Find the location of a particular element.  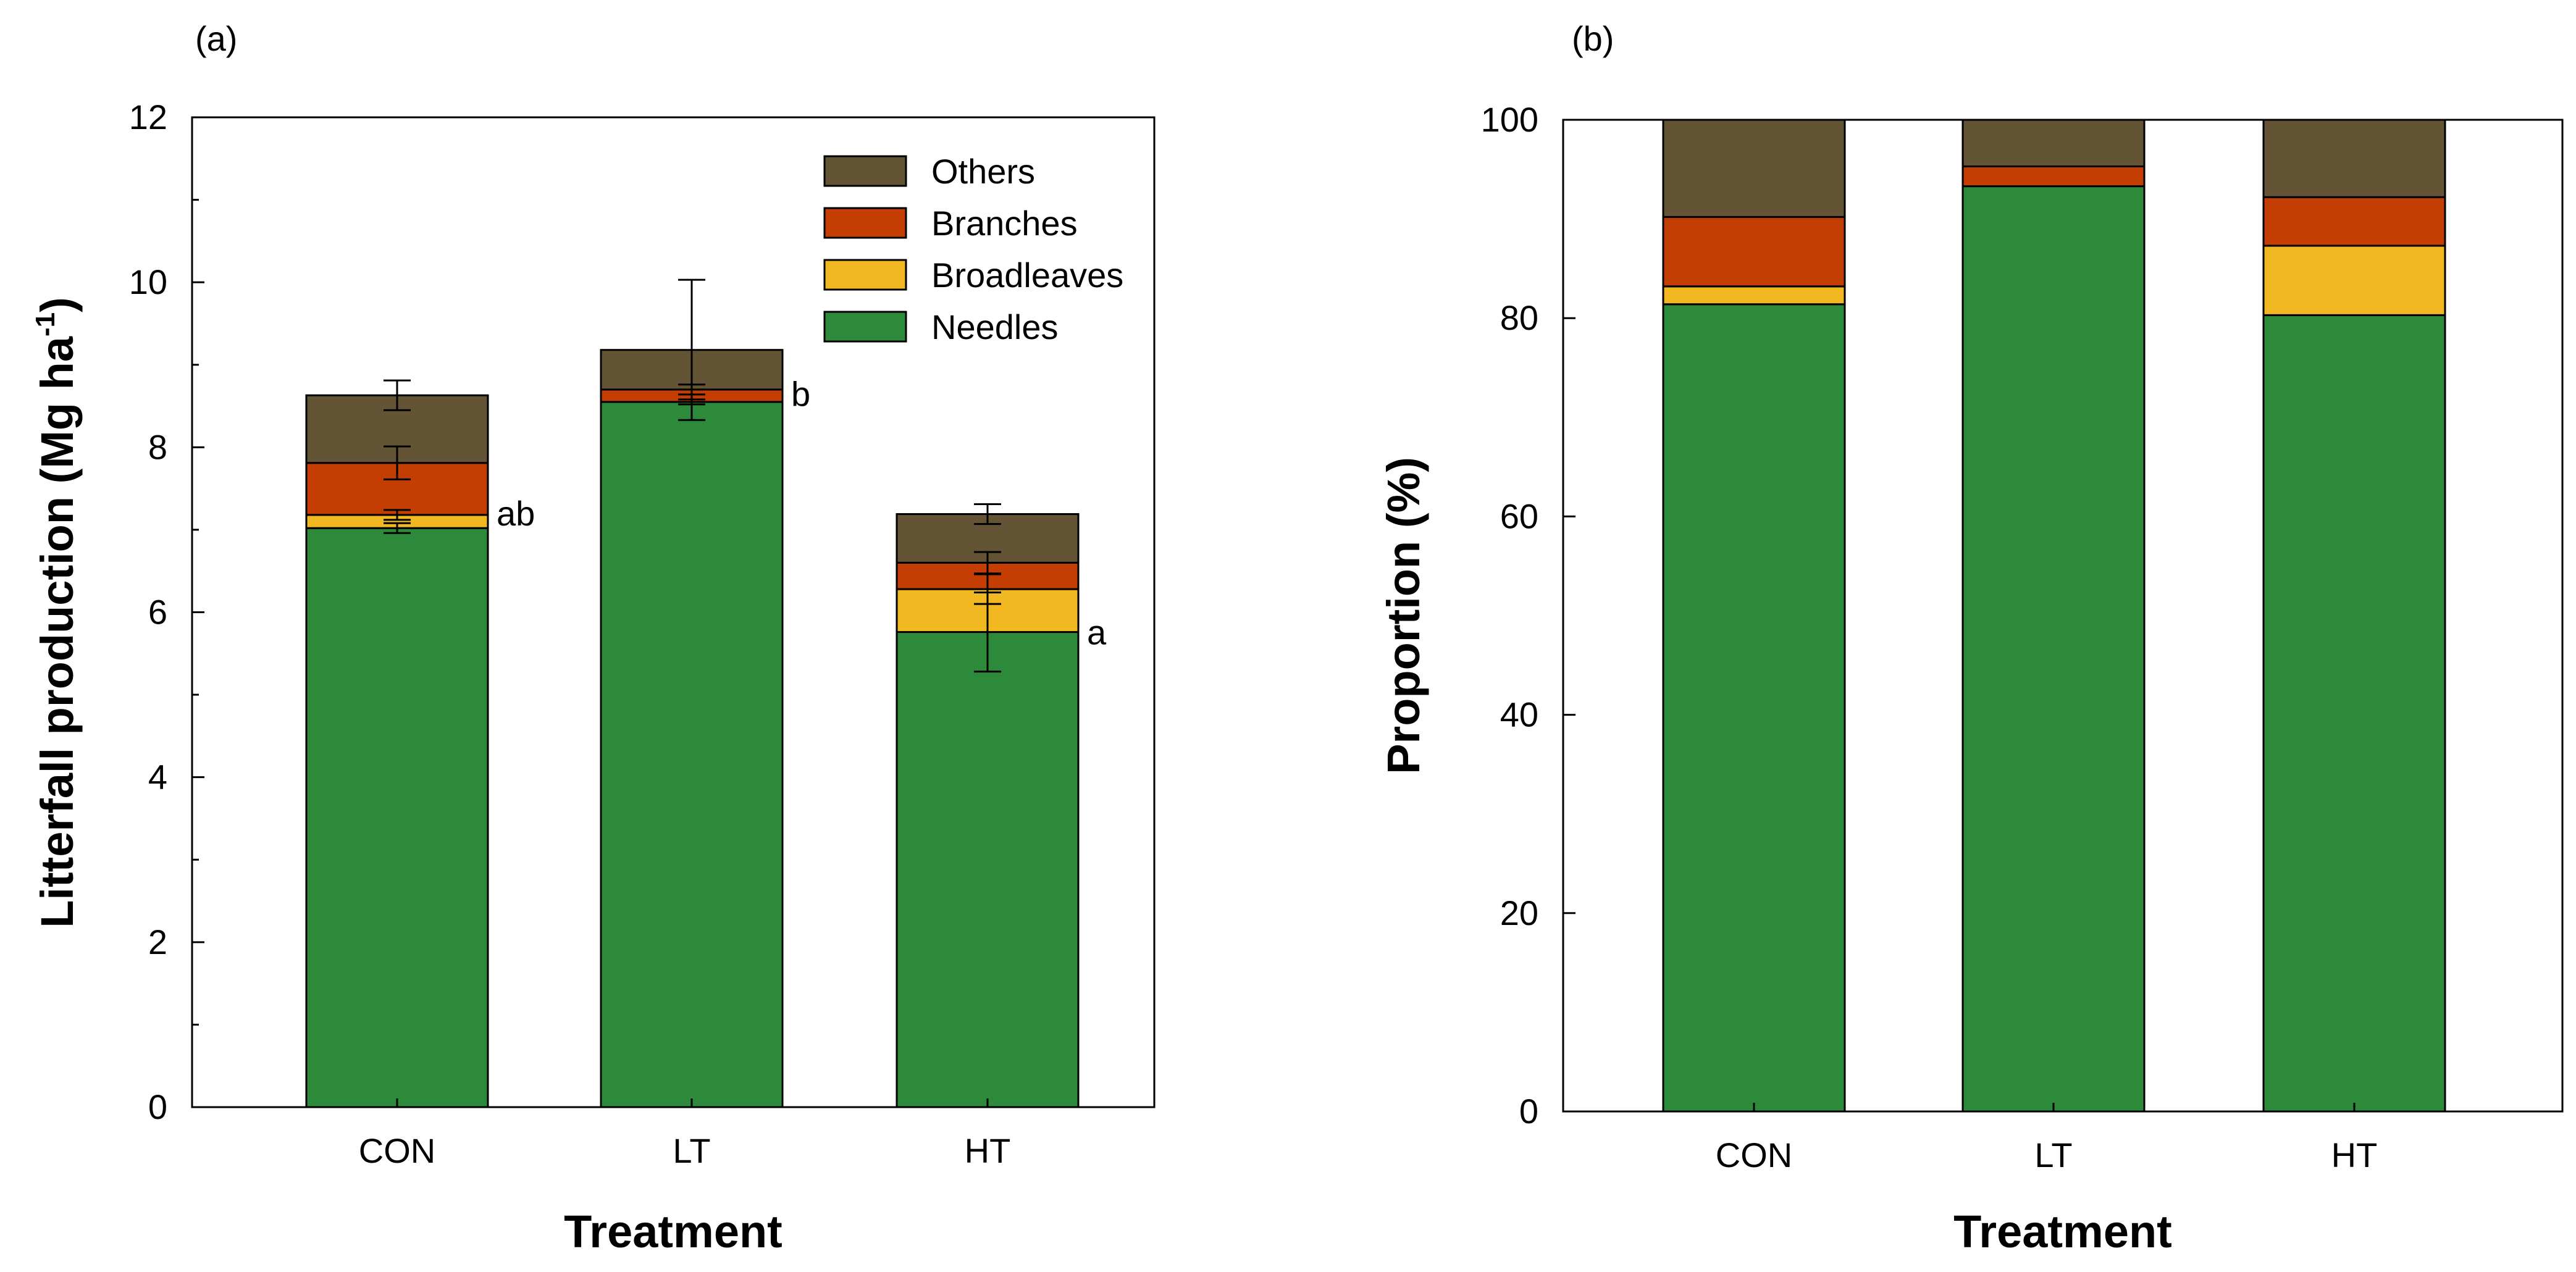

legend-label-branches: Branches is located at coordinates (1004, 223).